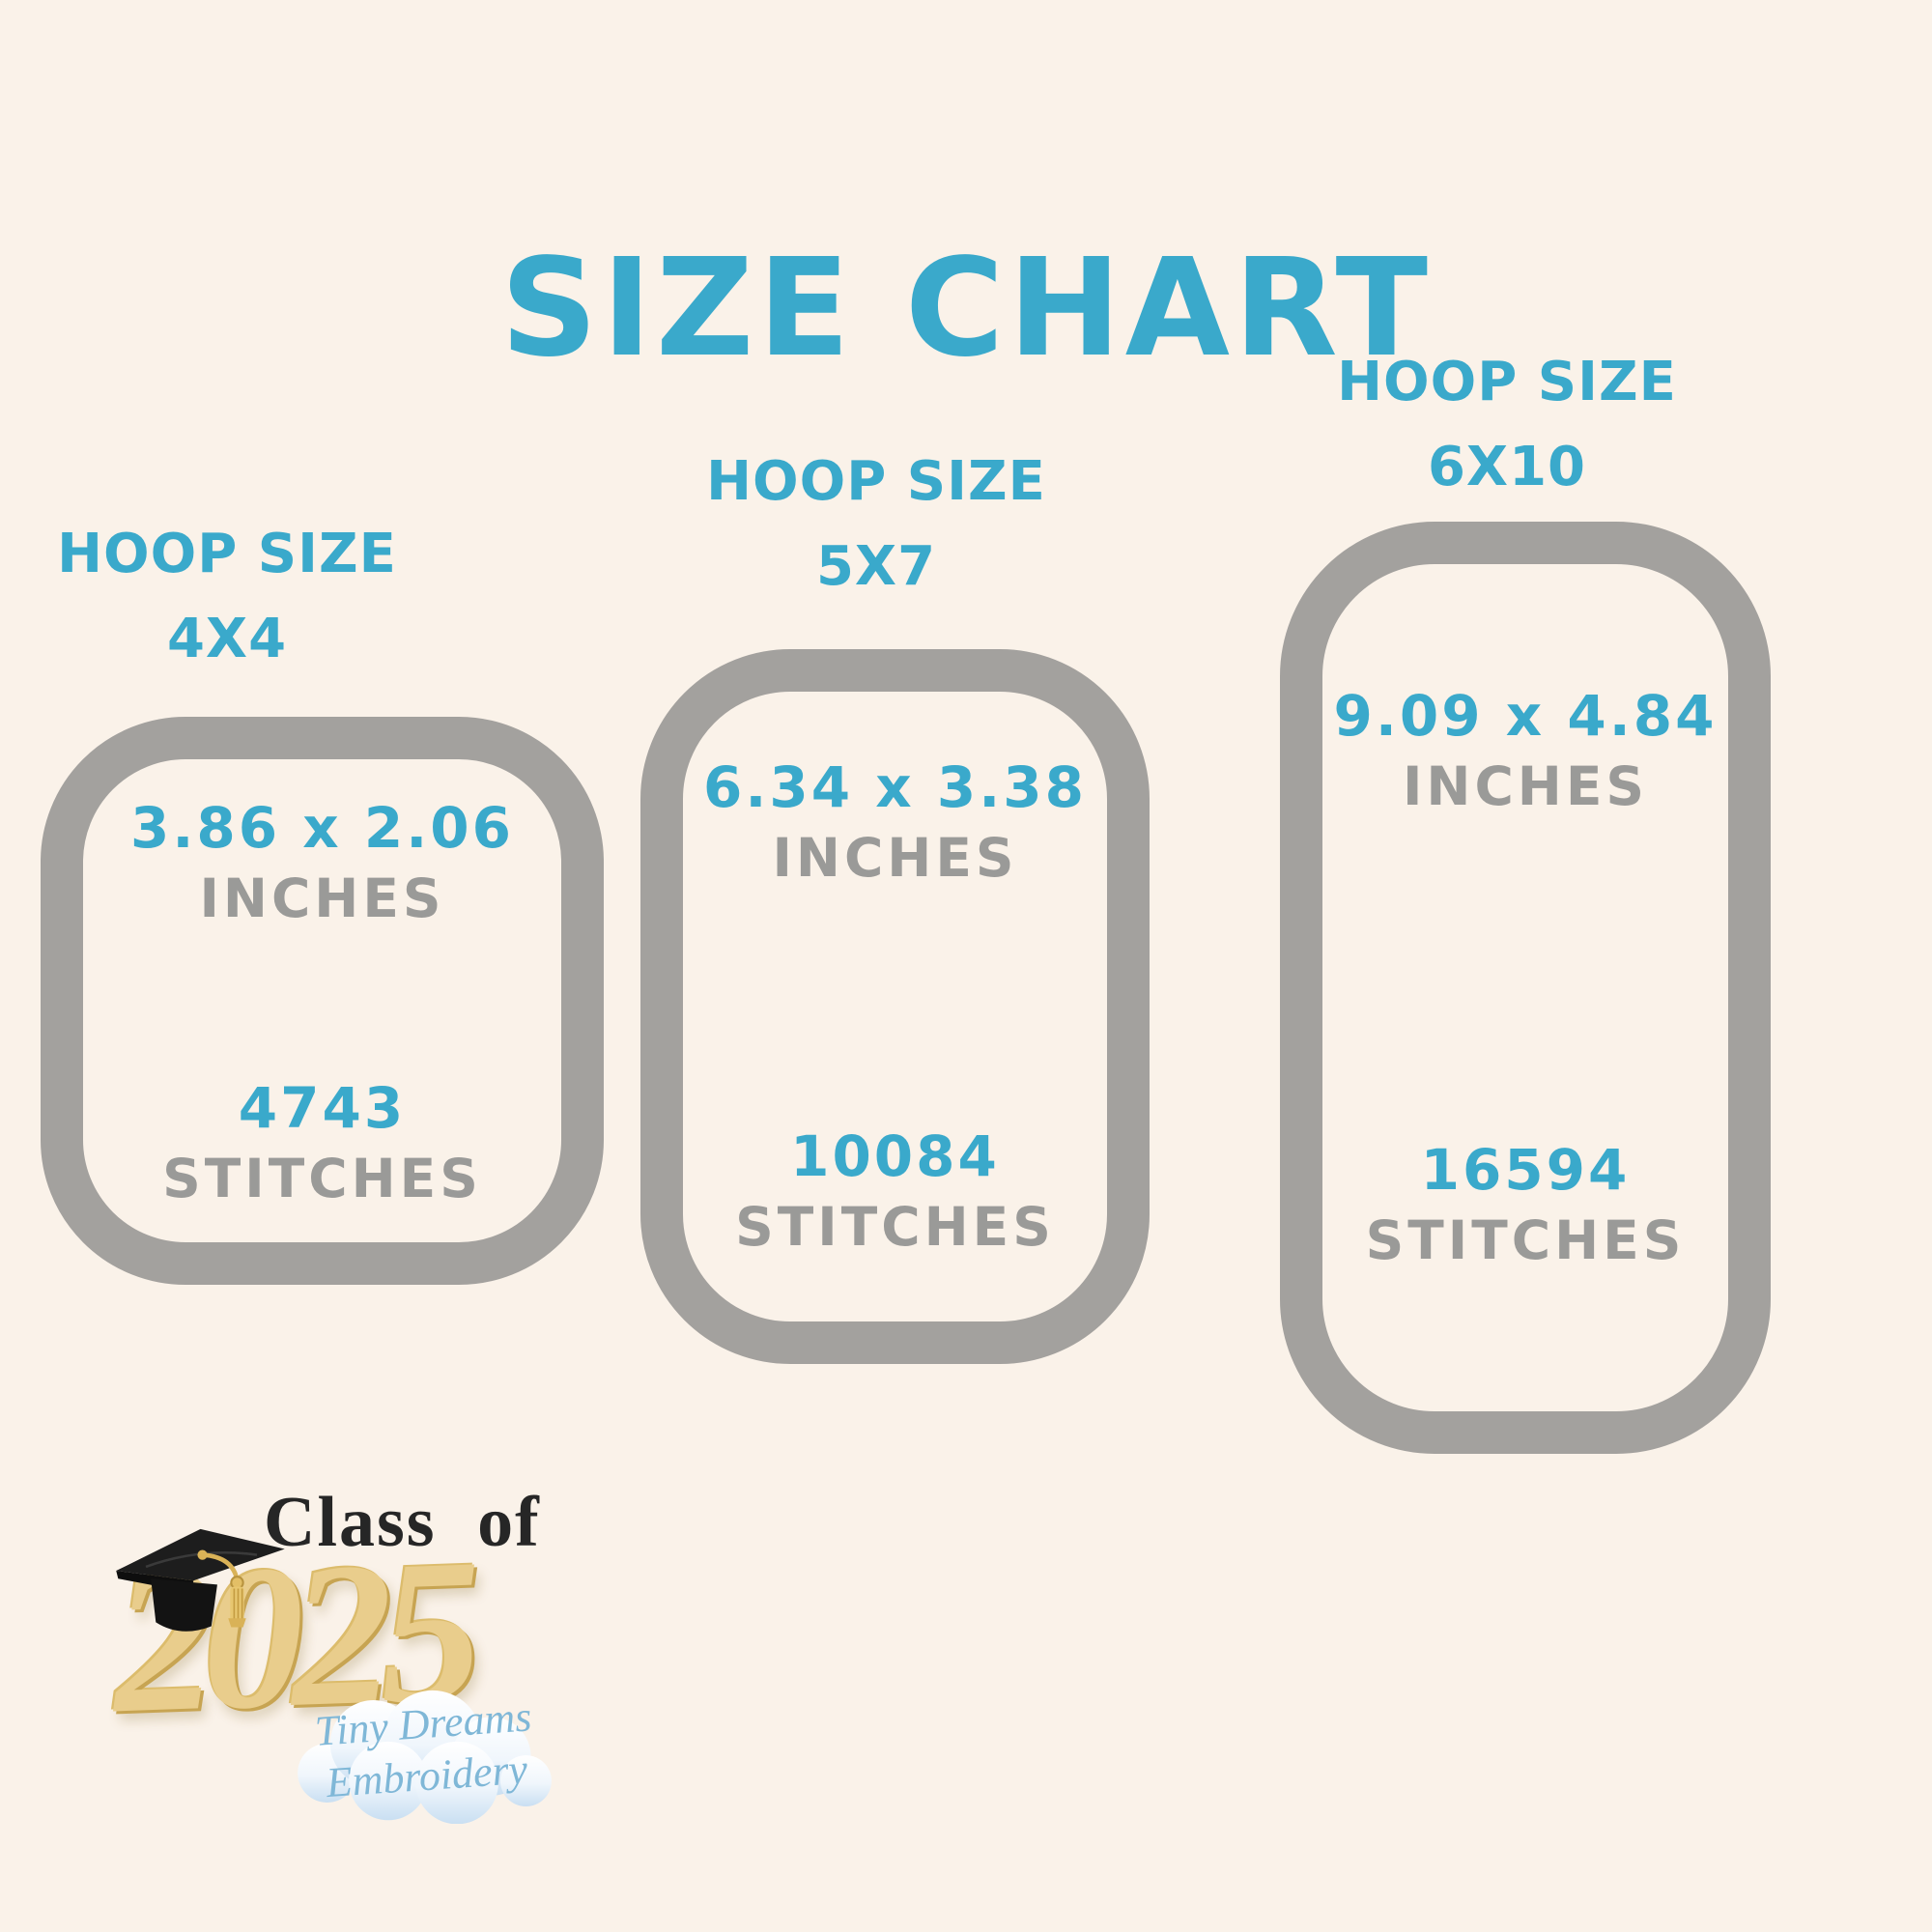 This screenshot has height=1932, width=1932. Describe the element at coordinates (895, 1156) in the screenshot. I see `stitch-count: 10084` at that location.